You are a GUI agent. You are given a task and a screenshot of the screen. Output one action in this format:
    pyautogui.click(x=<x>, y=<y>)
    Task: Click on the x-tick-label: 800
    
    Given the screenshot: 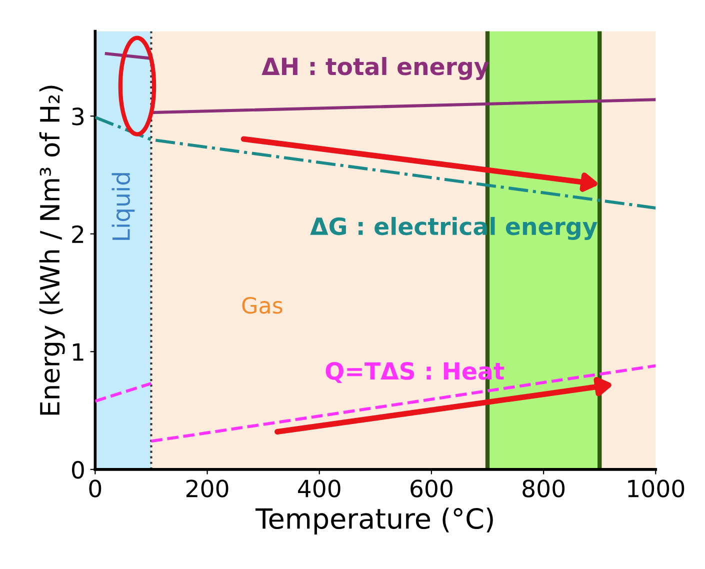 What is the action you would take?
    pyautogui.click(x=543, y=489)
    